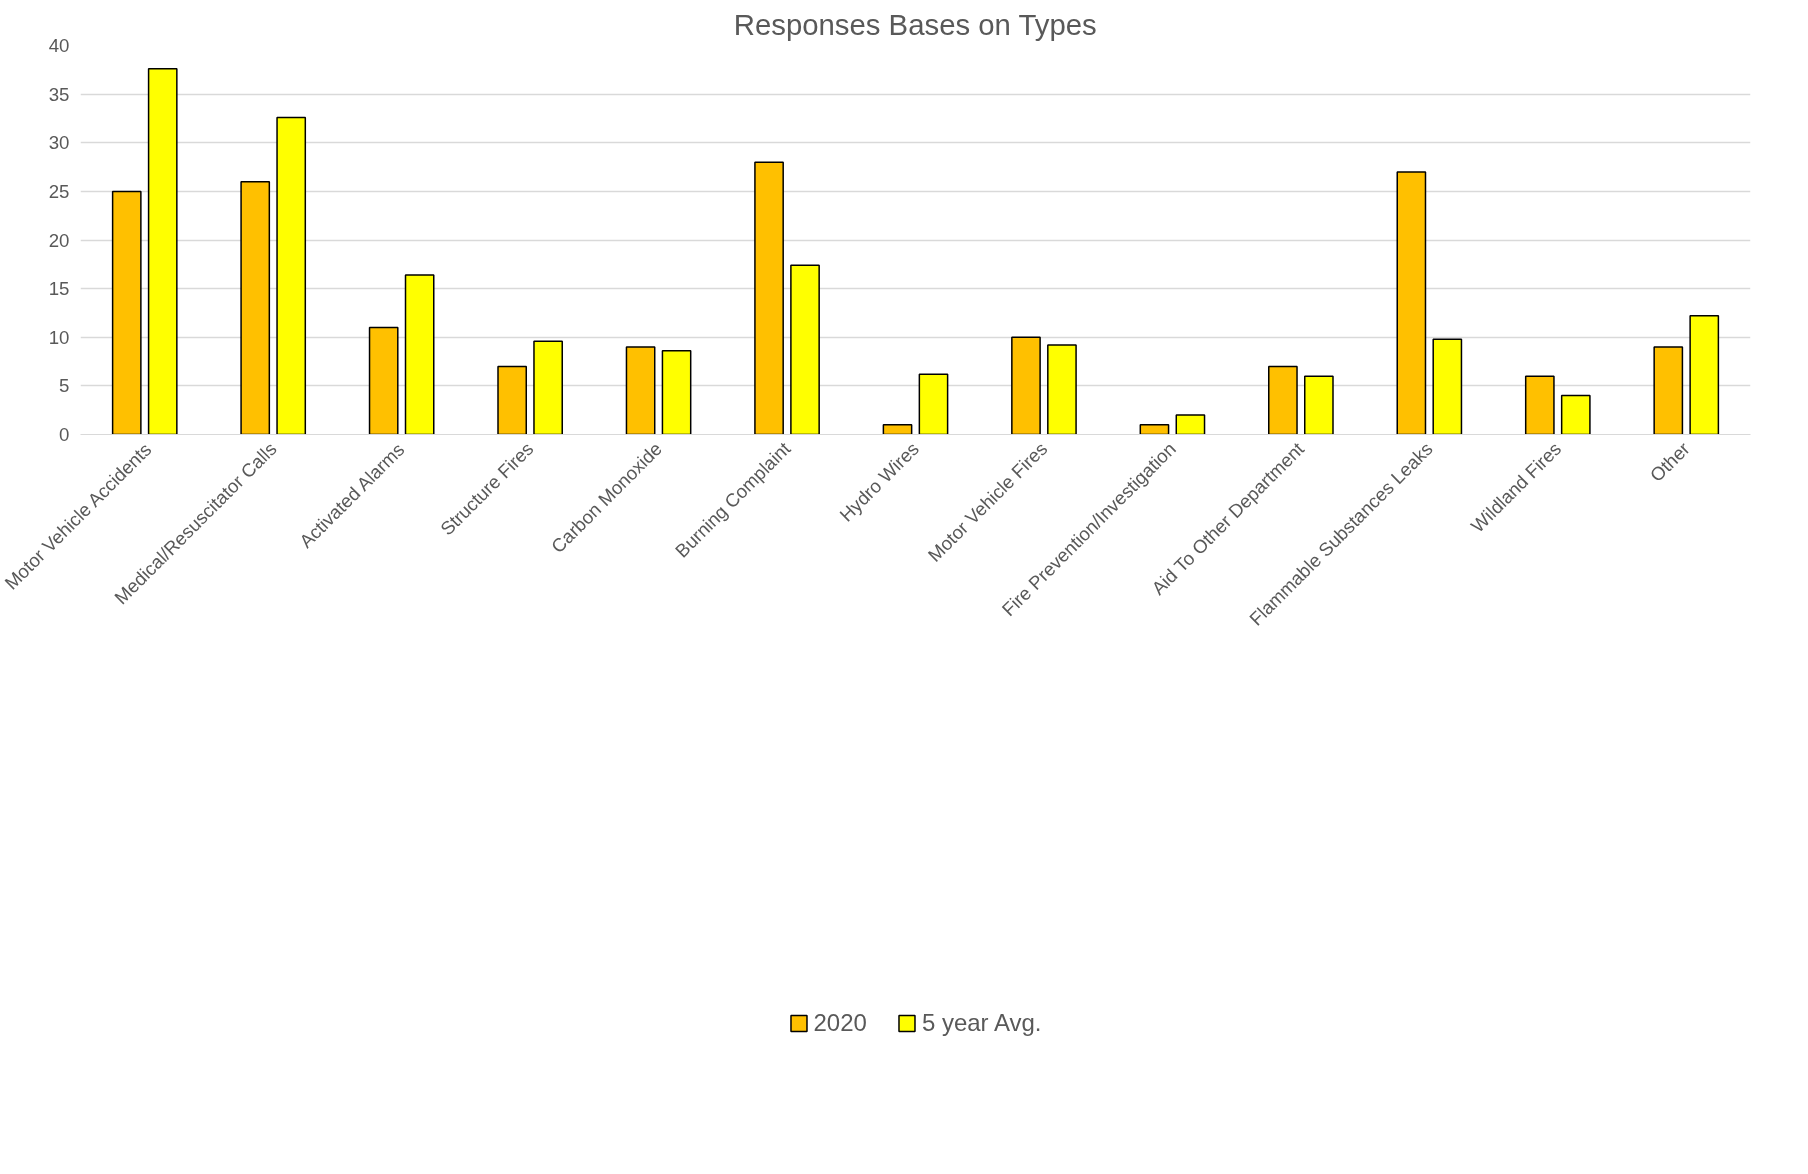 This screenshot has height=1174, width=1808. What do you see at coordinates (59, 94) in the screenshot?
I see `y-tick-label: 35` at bounding box center [59, 94].